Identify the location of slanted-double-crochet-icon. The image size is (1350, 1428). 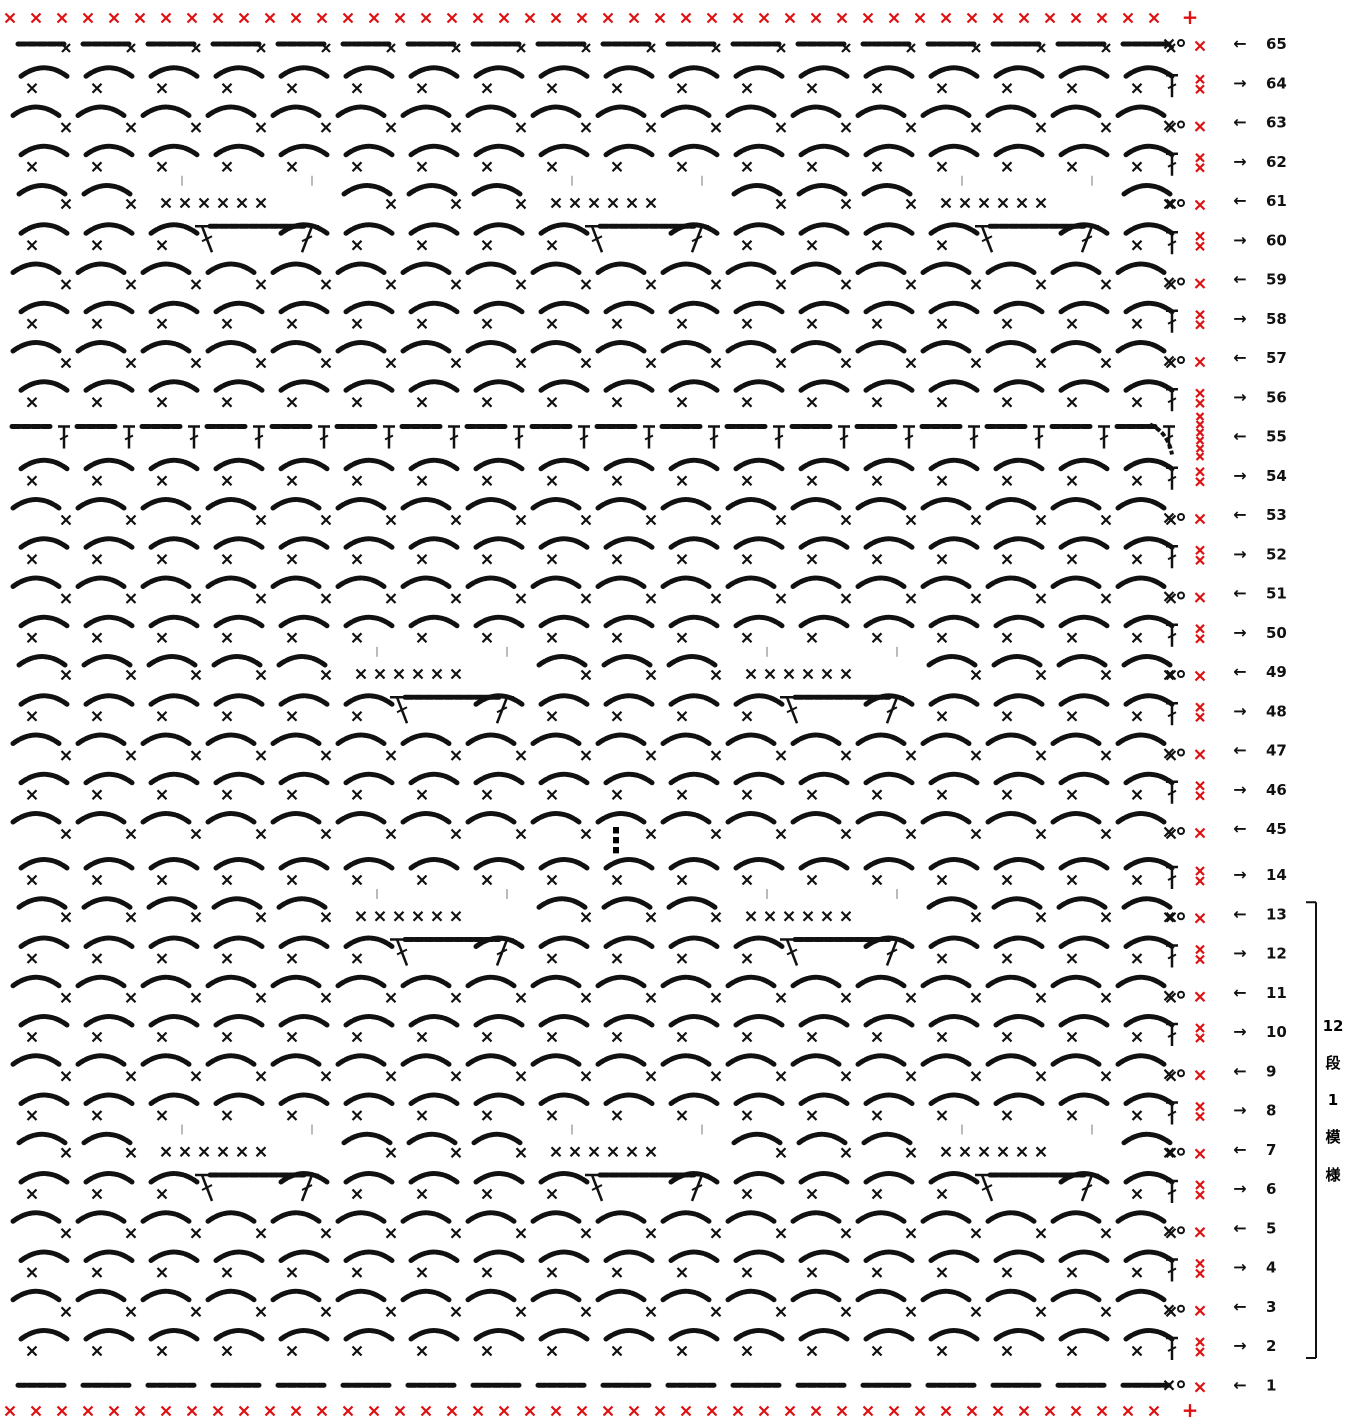
(789, 710).